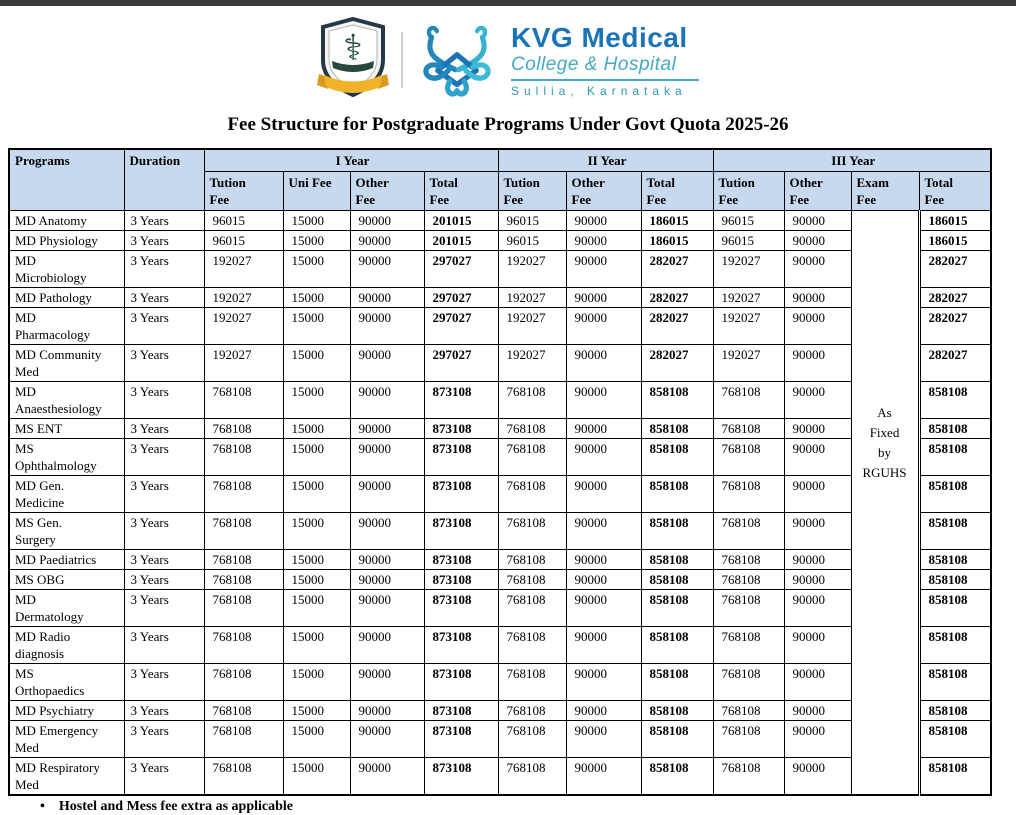 This screenshot has height=815, width=1016. I want to click on col-header-y1-total-fee: Total Fee, so click(461, 191).